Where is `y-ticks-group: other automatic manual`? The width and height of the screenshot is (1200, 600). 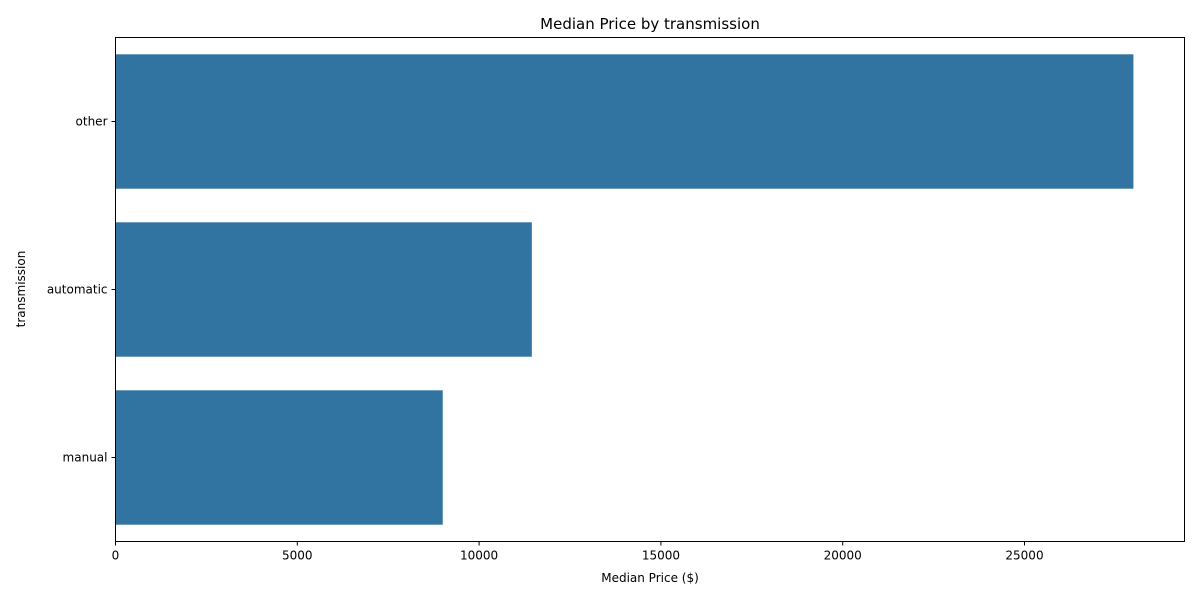
y-ticks-group: other automatic manual is located at coordinates (81, 290).